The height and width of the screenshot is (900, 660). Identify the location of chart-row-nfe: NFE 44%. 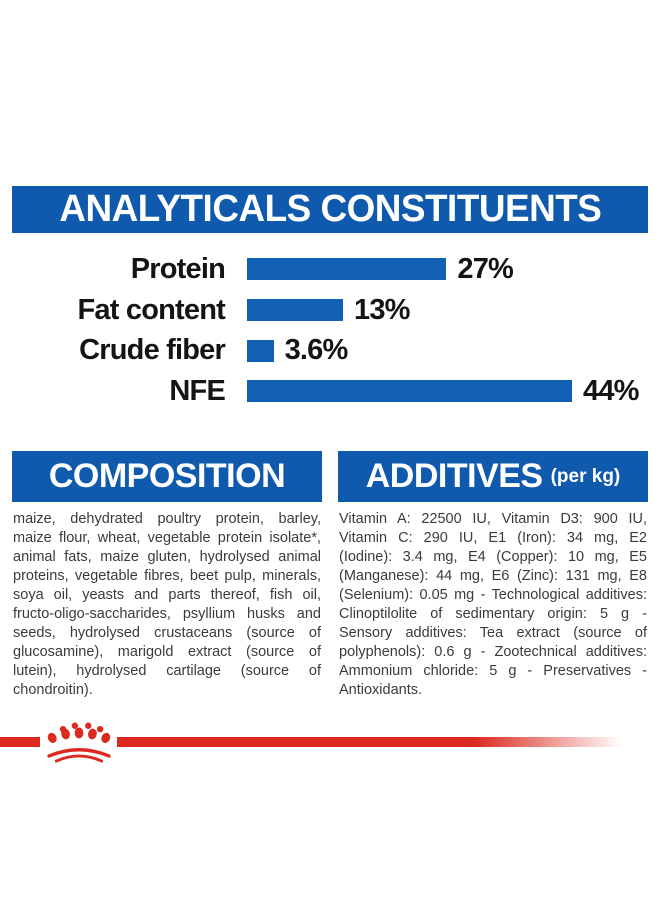
(330, 391).